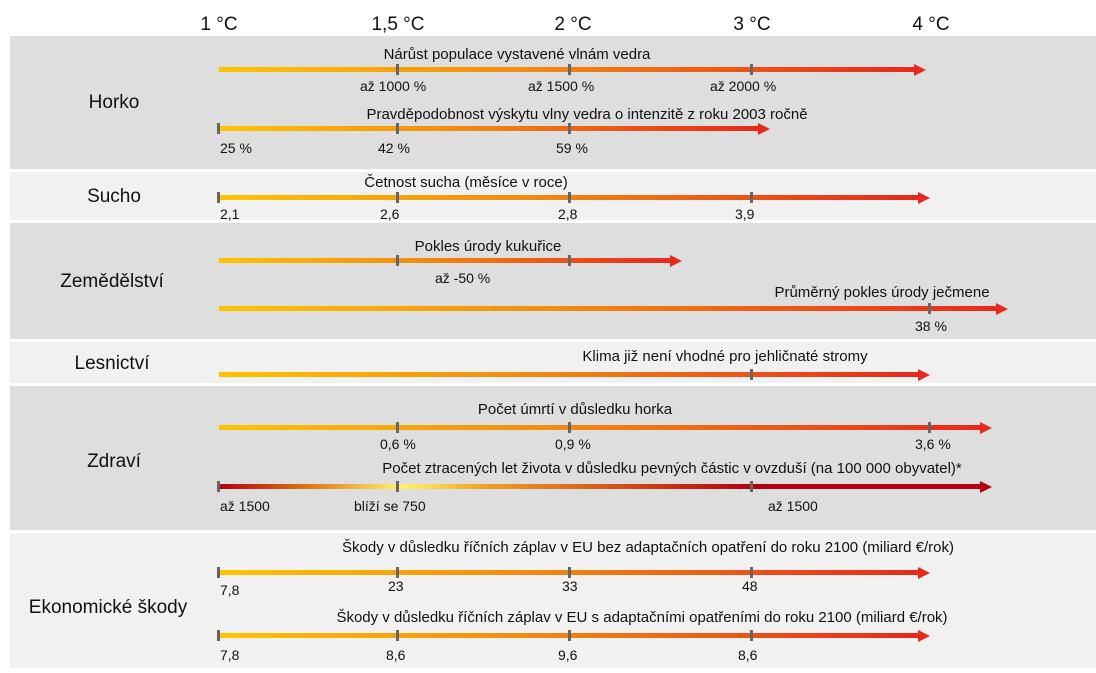 Image resolution: width=1096 pixels, height=673 pixels. What do you see at coordinates (931, 24) in the screenshot?
I see `temp-4: 4 °C` at bounding box center [931, 24].